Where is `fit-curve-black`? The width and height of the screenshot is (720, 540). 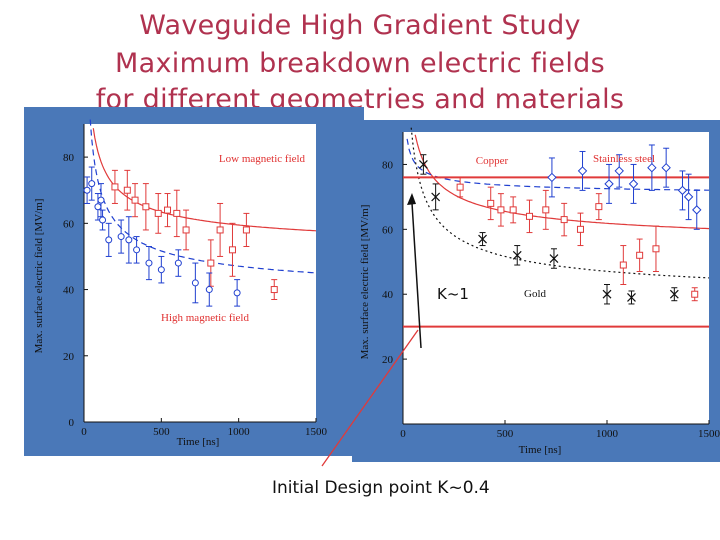
fit-curve-black is located at coordinates (560, 203).